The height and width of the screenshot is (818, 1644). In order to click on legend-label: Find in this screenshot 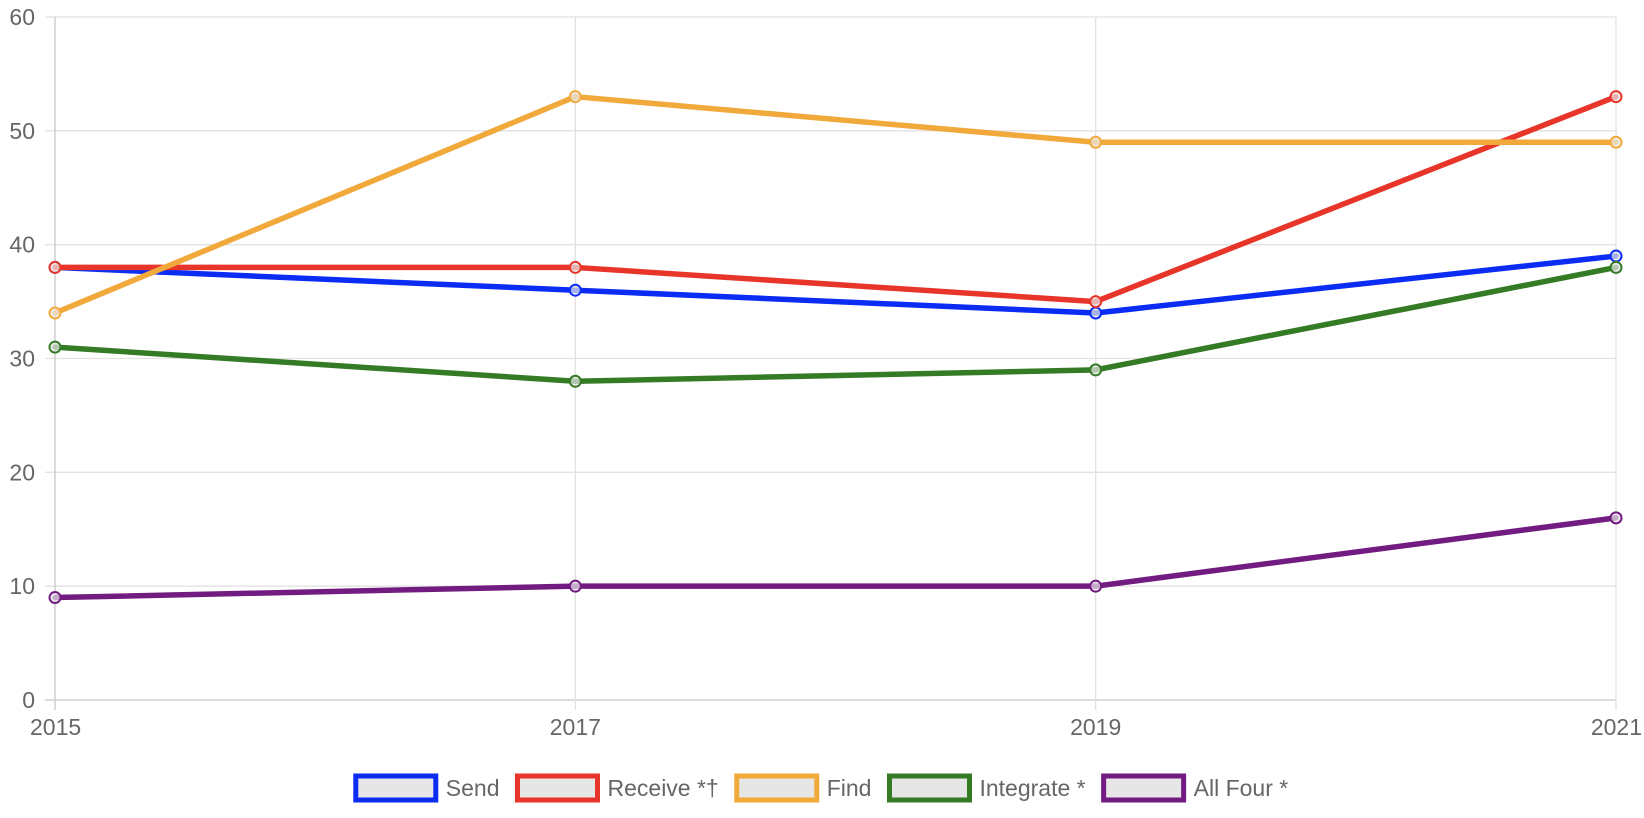, I will do `click(849, 788)`.